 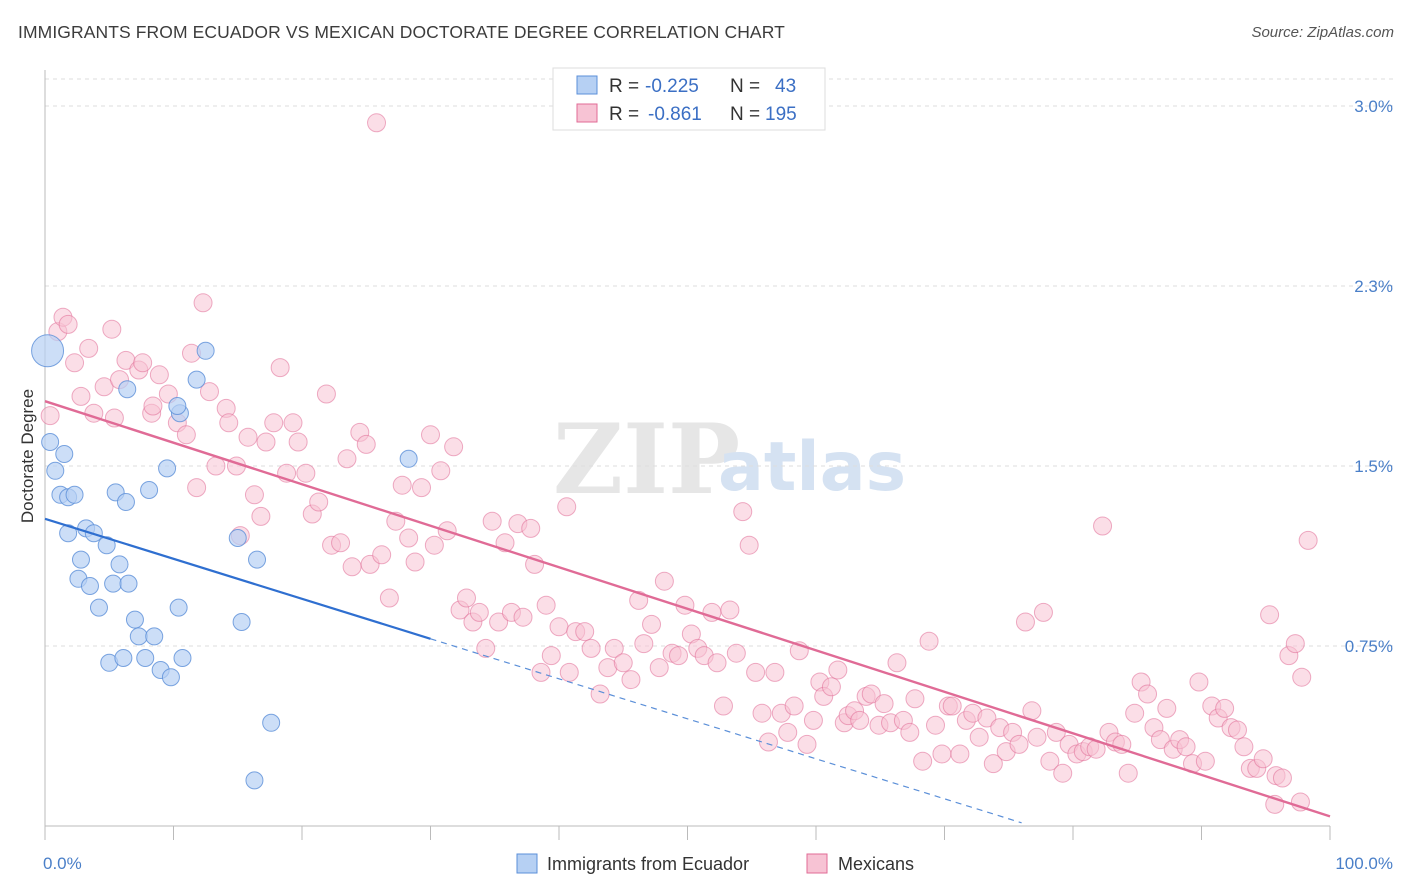 I want to click on bottom-legend-swatch-ecuador, so click(x=527, y=863).